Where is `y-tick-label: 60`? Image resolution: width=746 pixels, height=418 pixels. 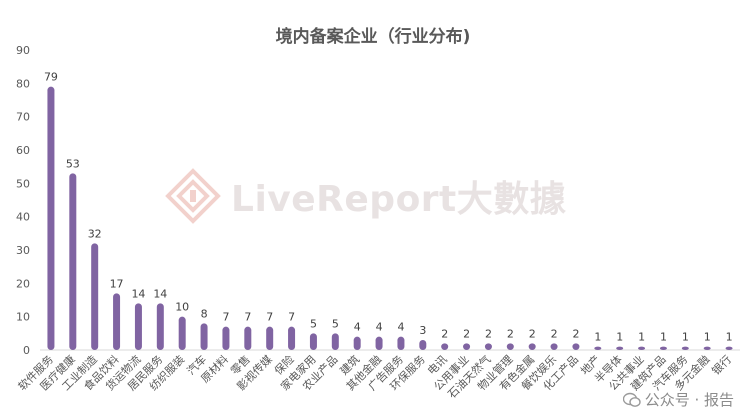 y-tick-label: 60 is located at coordinates (23, 150).